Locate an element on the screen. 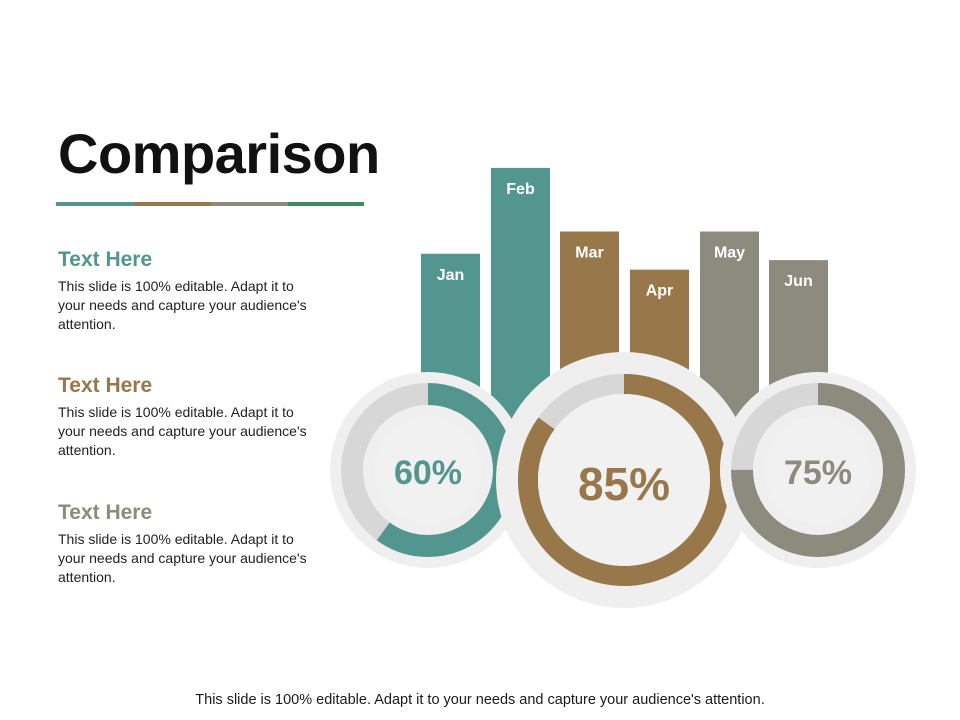  title-underline is located at coordinates (210, 204).